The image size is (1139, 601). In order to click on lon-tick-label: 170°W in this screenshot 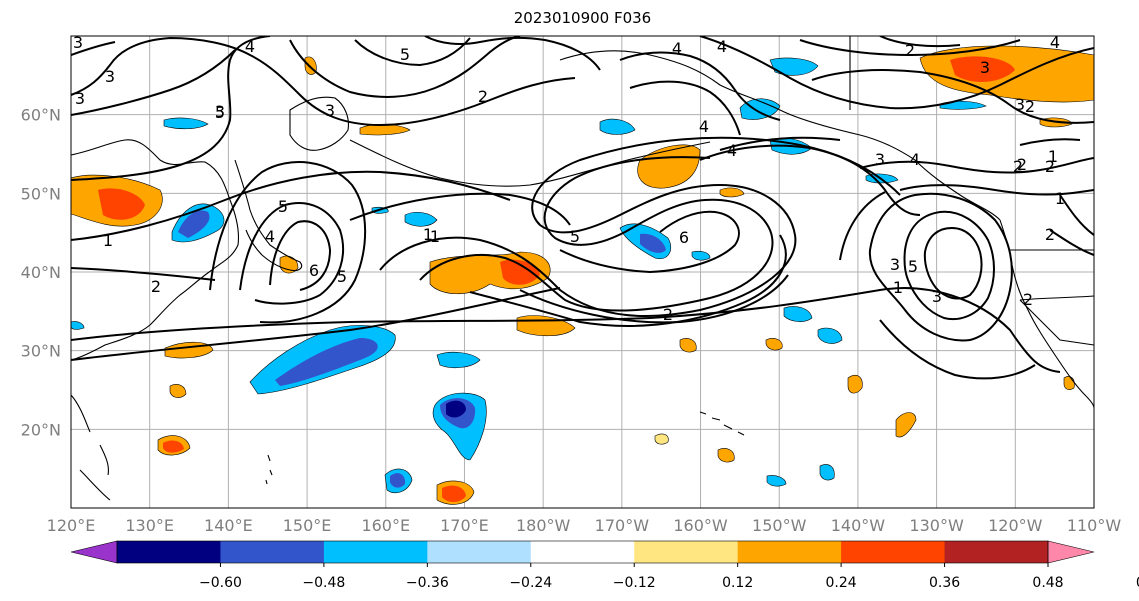, I will do `click(622, 525)`.